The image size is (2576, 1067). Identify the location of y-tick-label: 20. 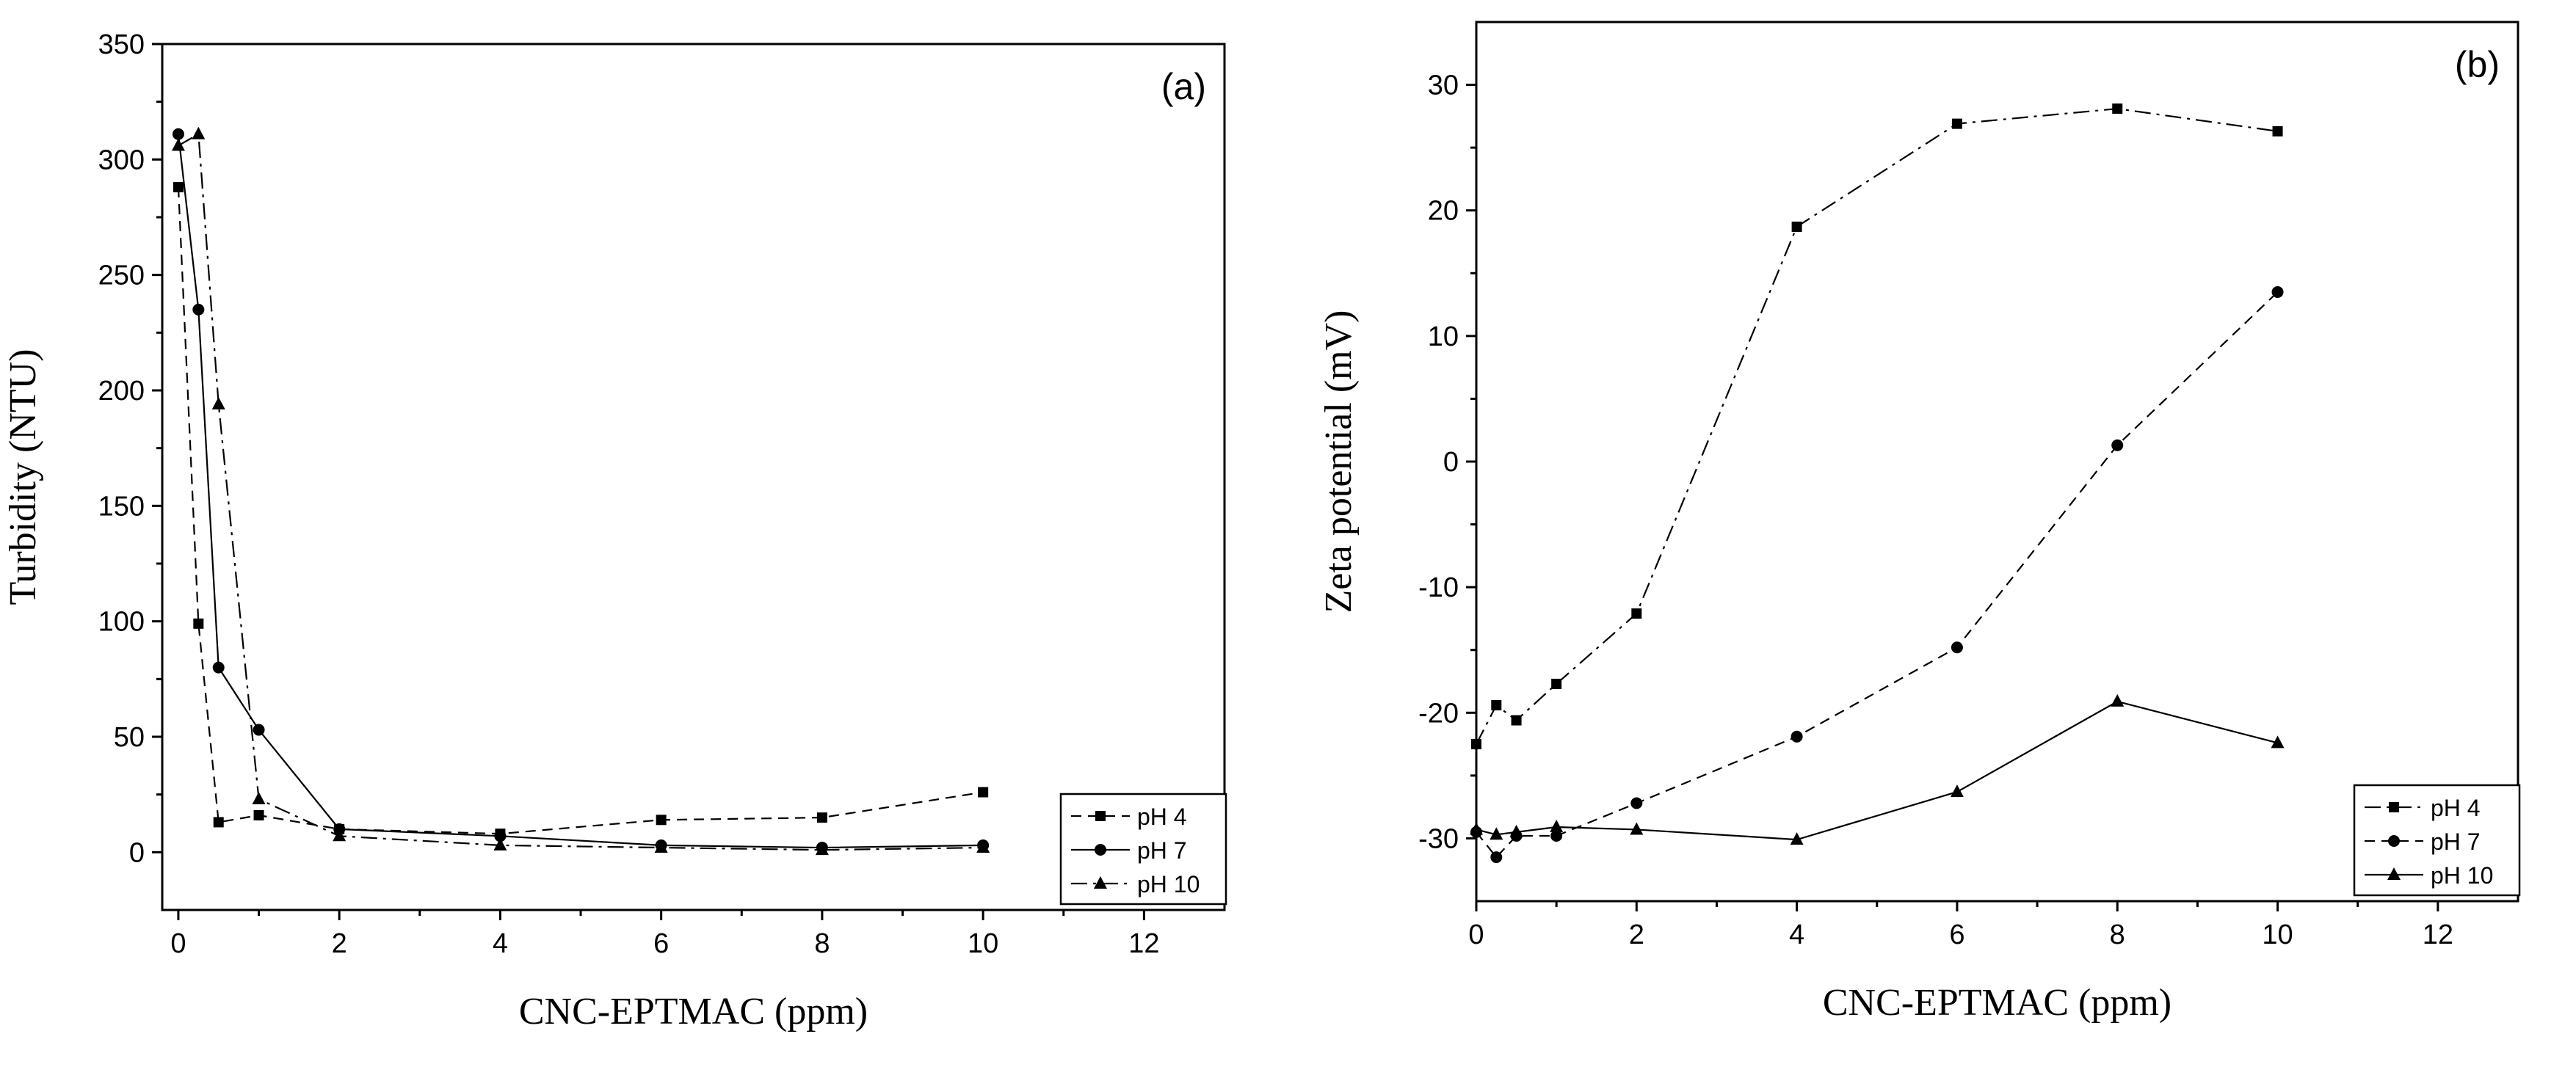
(1444, 212).